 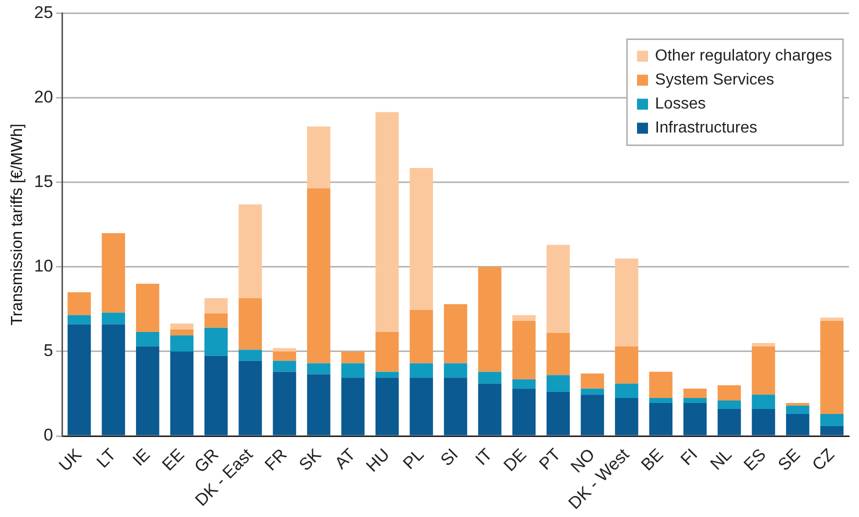 I want to click on legend-label: System Services, so click(x=714, y=80).